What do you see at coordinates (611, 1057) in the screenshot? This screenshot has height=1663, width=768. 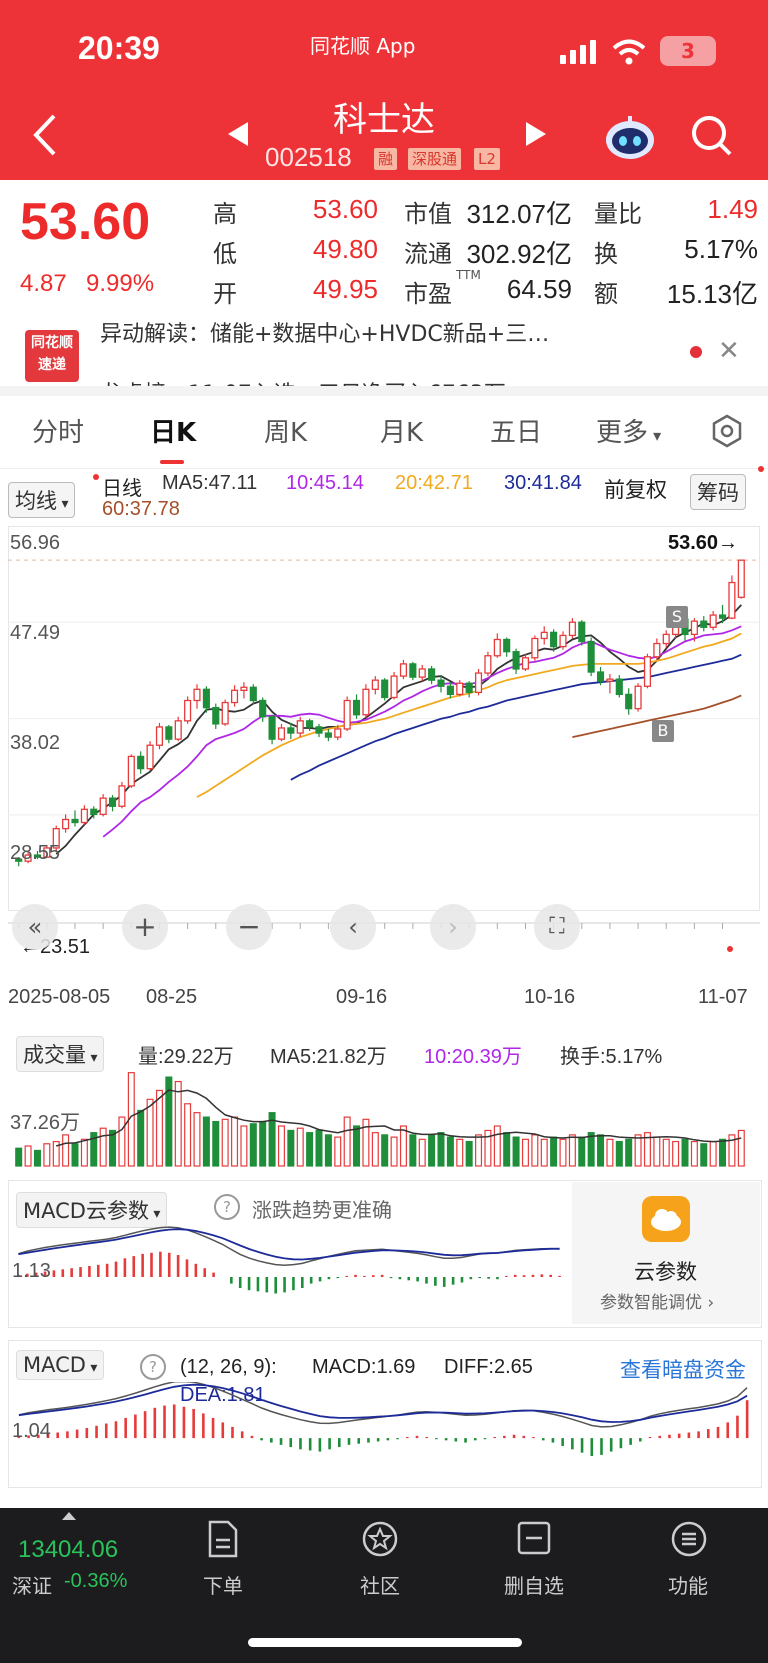 I see `volume-turnover: 换手:5.17%` at bounding box center [611, 1057].